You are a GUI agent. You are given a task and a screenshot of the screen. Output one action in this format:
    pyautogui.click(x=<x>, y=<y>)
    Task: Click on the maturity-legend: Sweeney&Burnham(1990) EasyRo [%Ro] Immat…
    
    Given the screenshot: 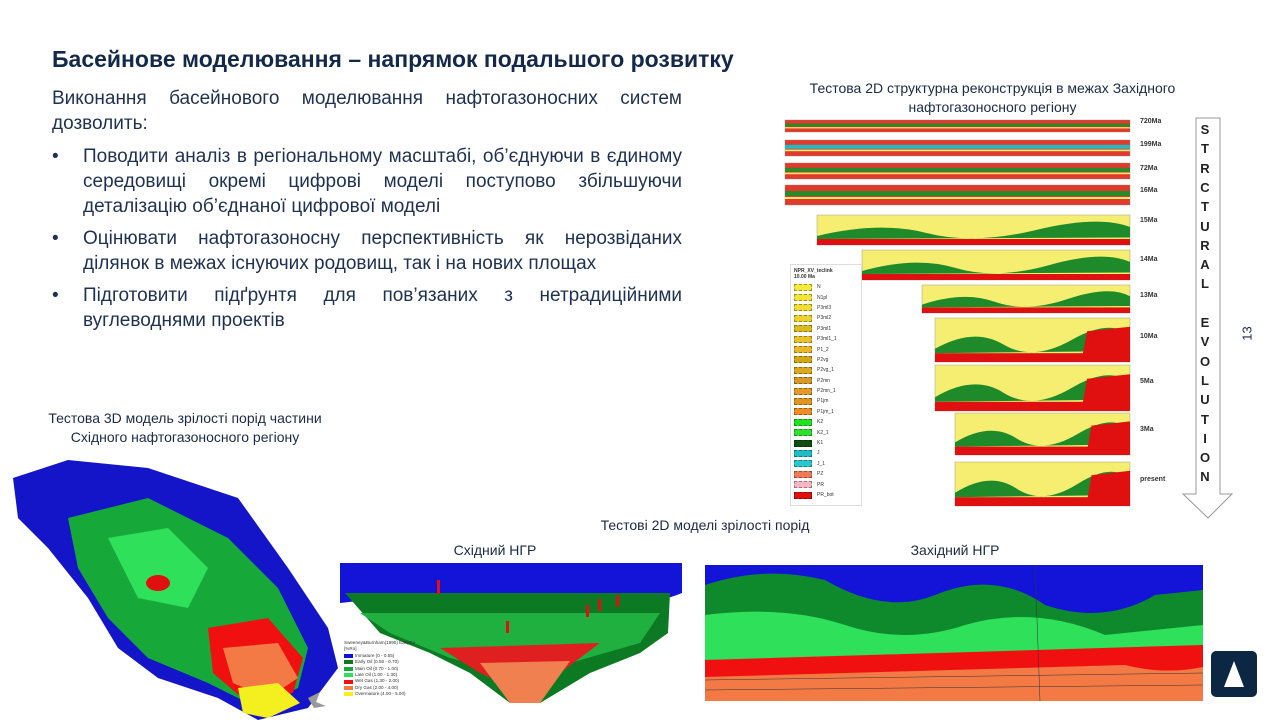 What is the action you would take?
    pyautogui.click(x=380, y=669)
    